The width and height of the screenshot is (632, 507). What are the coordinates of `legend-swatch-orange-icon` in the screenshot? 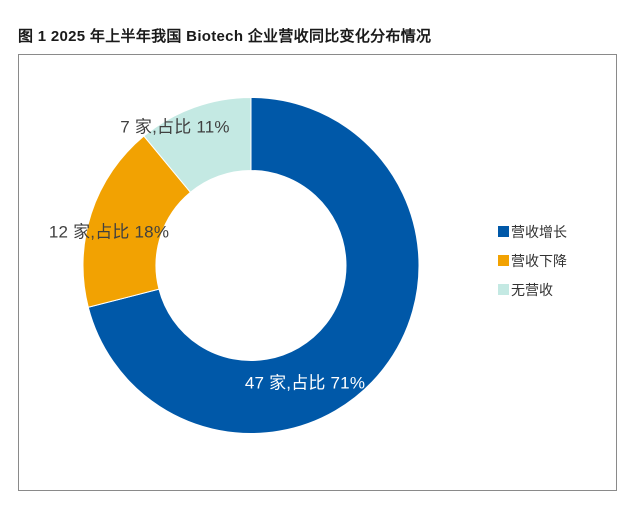 It's located at (503, 260).